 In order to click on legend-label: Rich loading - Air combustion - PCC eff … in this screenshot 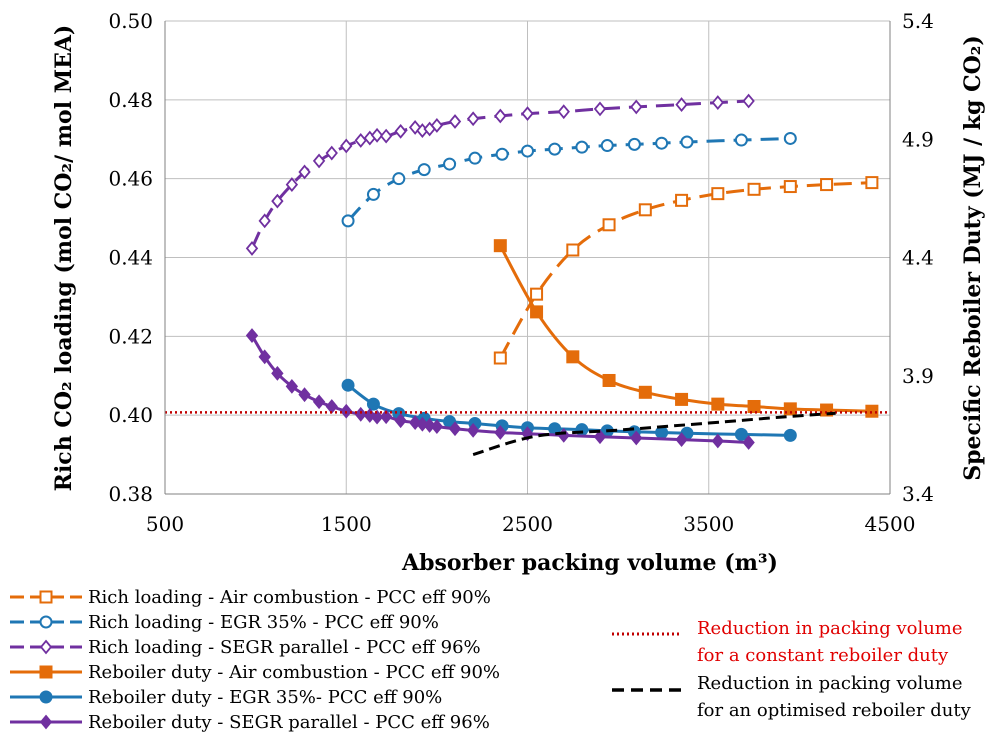, I will do `click(289, 597)`.